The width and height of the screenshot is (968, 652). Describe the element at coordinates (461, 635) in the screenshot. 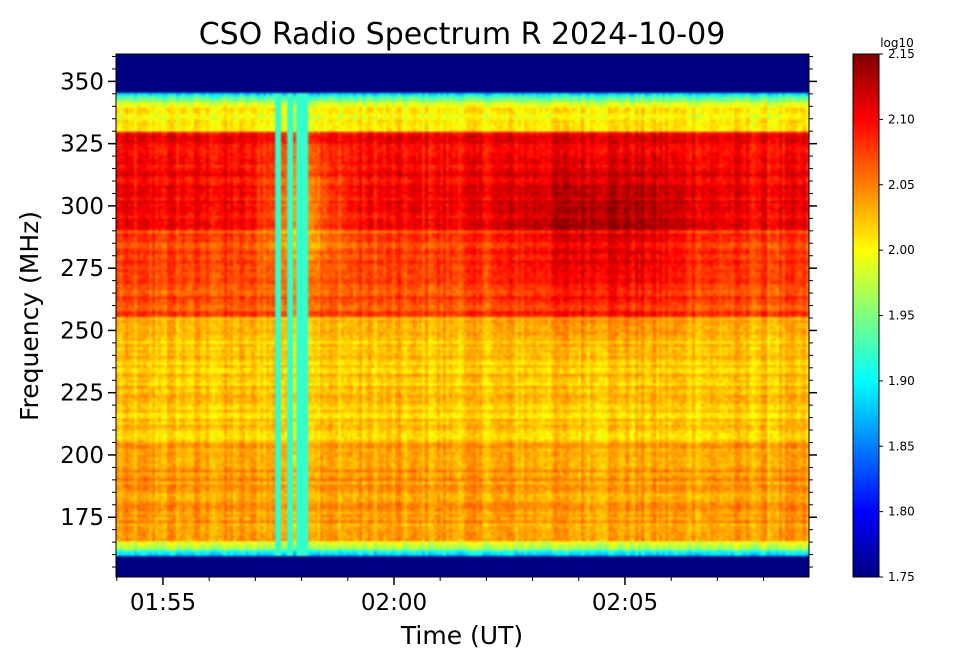

I see `x-axis-label: Time (UT)` at that location.